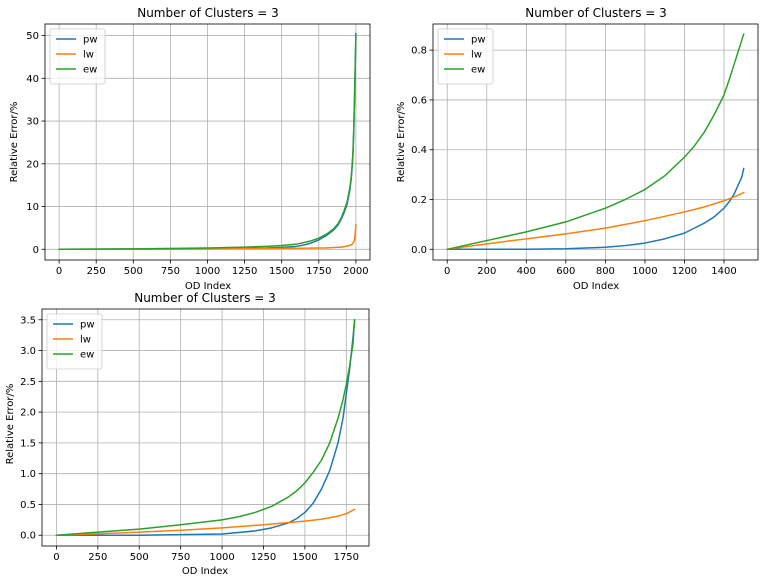 This screenshot has width=765, height=583. Describe the element at coordinates (565, 271) in the screenshot. I see `x-tick-label: 600` at that location.